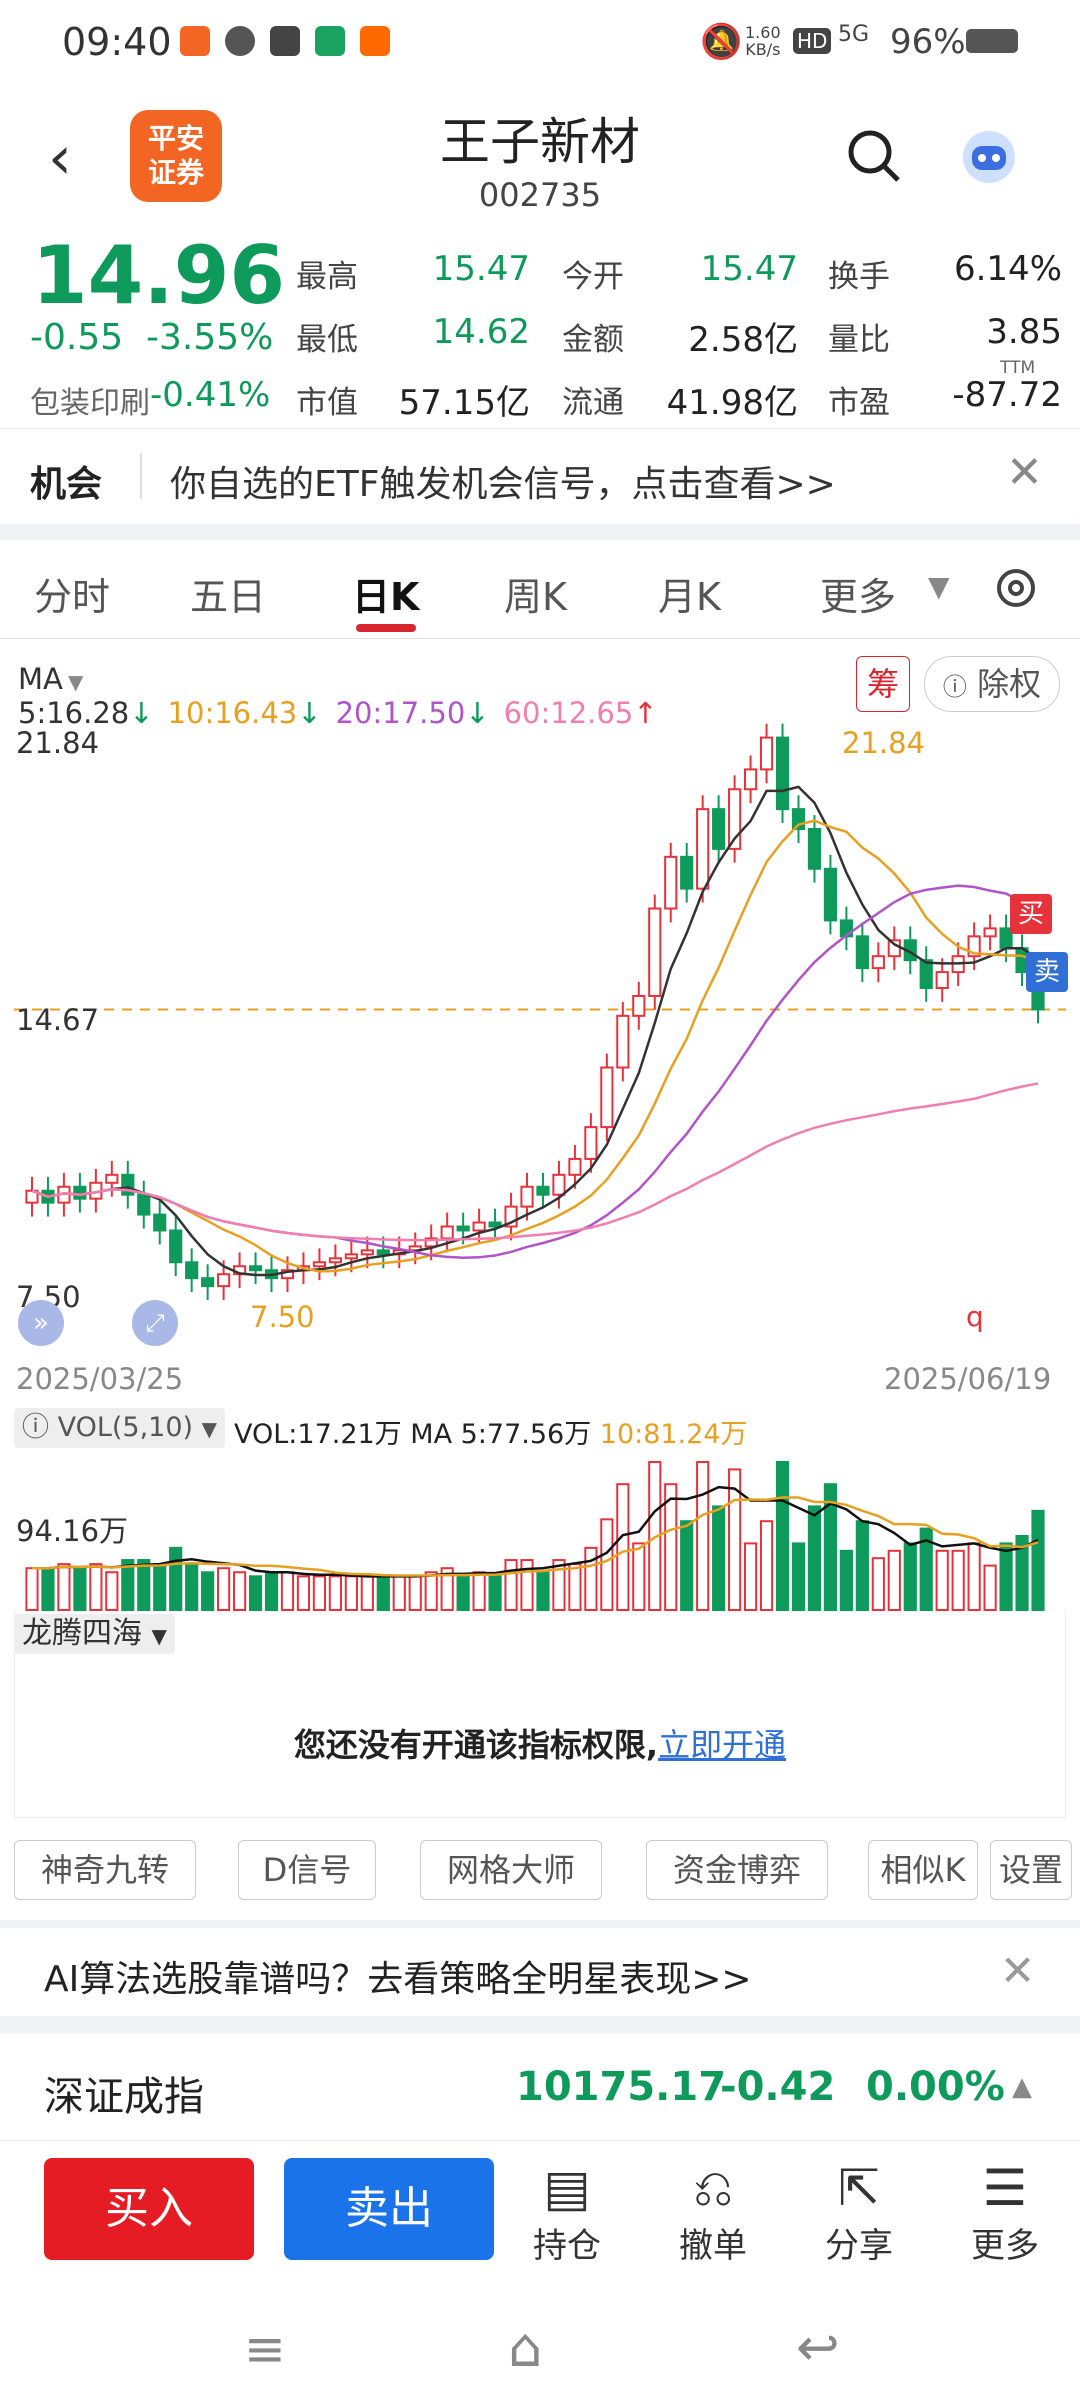 Image resolution: width=1080 pixels, height=2408 pixels. What do you see at coordinates (525, 2347) in the screenshot?
I see `home-icon: ⌂` at bounding box center [525, 2347].